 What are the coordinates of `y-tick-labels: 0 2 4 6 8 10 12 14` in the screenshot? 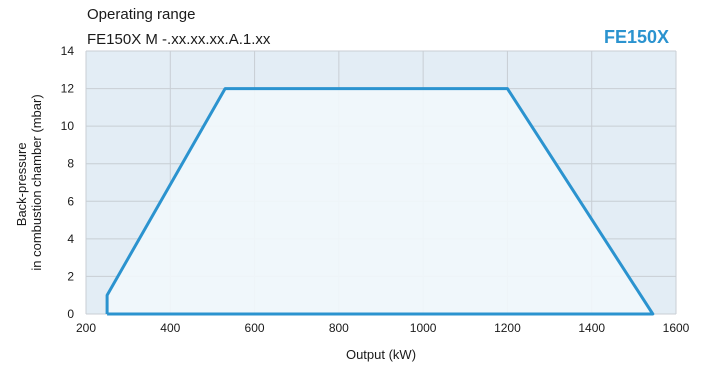 It's located at (68, 182).